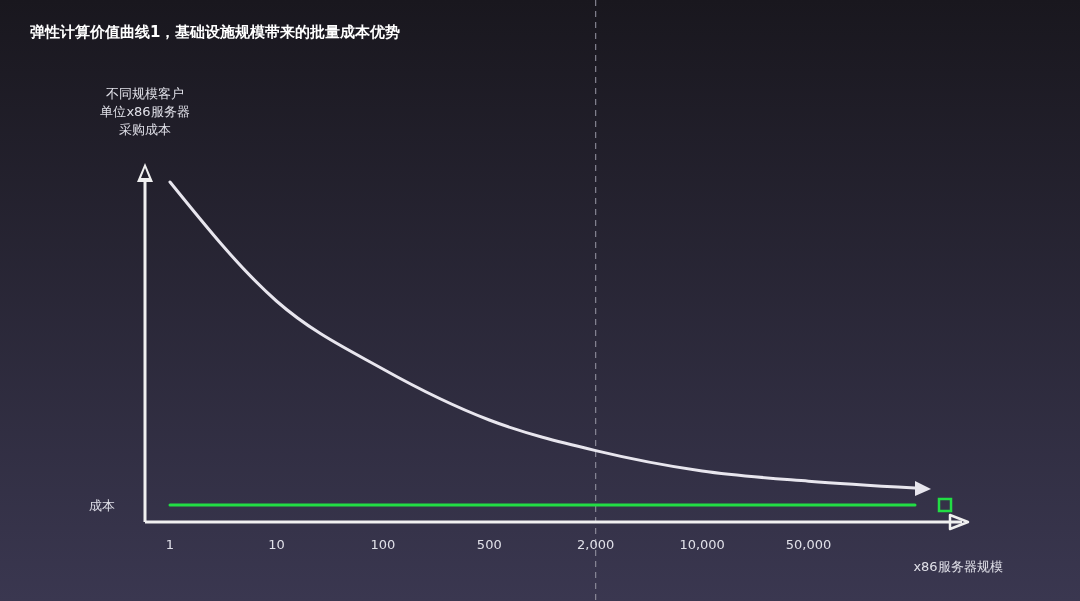  Describe the element at coordinates (596, 544) in the screenshot. I see `x-tick-label: 2,000` at that location.